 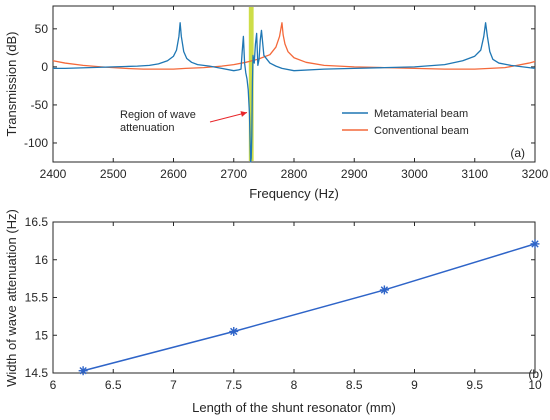 I want to click on panel-a-x-tick-label: 2500, so click(x=113, y=174).